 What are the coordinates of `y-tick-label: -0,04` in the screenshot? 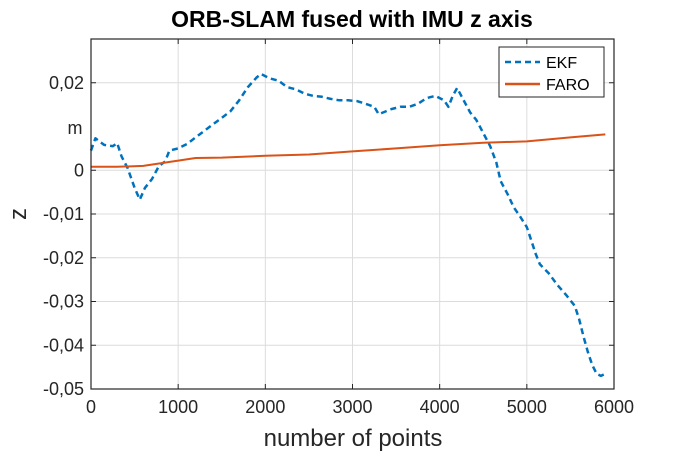 It's located at (63, 345).